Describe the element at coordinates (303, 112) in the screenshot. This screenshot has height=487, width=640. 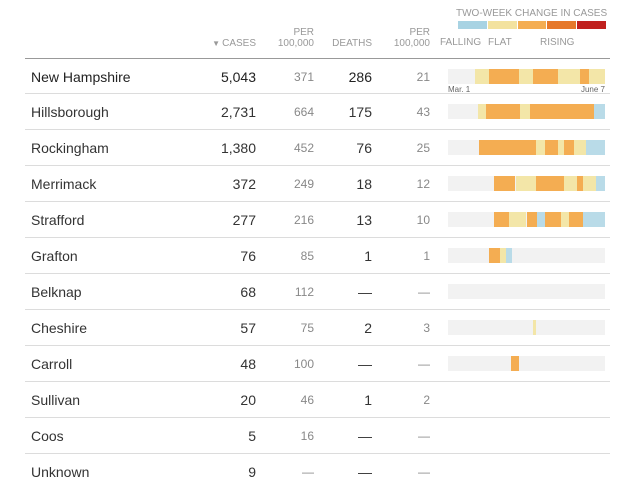
I see `row-cases-per-100k: 664` at that location.